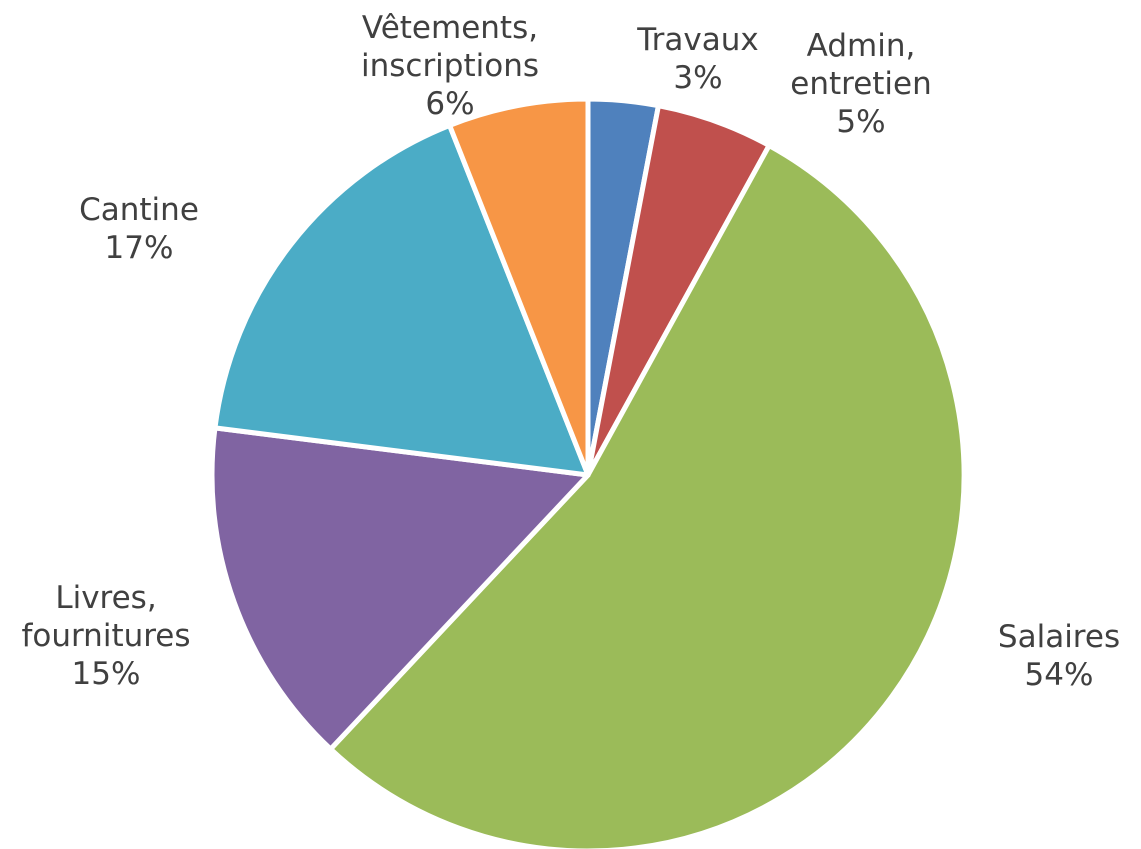 This screenshot has height=849, width=1141. I want to click on data-label-4: Livres, fournitures 15%, so click(105, 636).